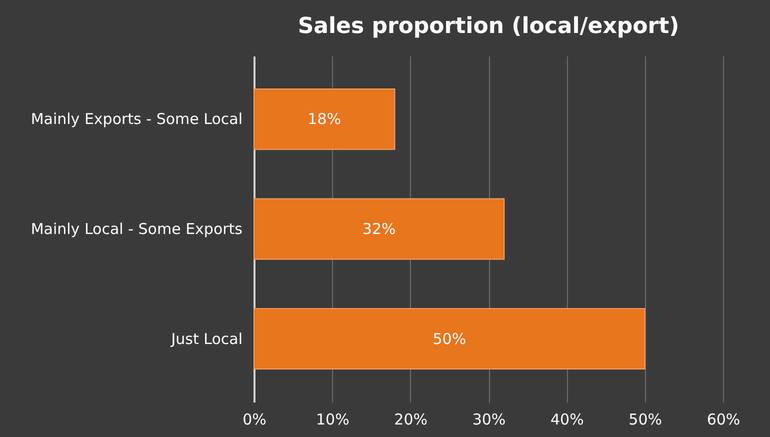  Describe the element at coordinates (645, 419) in the screenshot. I see `x-tick-label: 50%` at that location.